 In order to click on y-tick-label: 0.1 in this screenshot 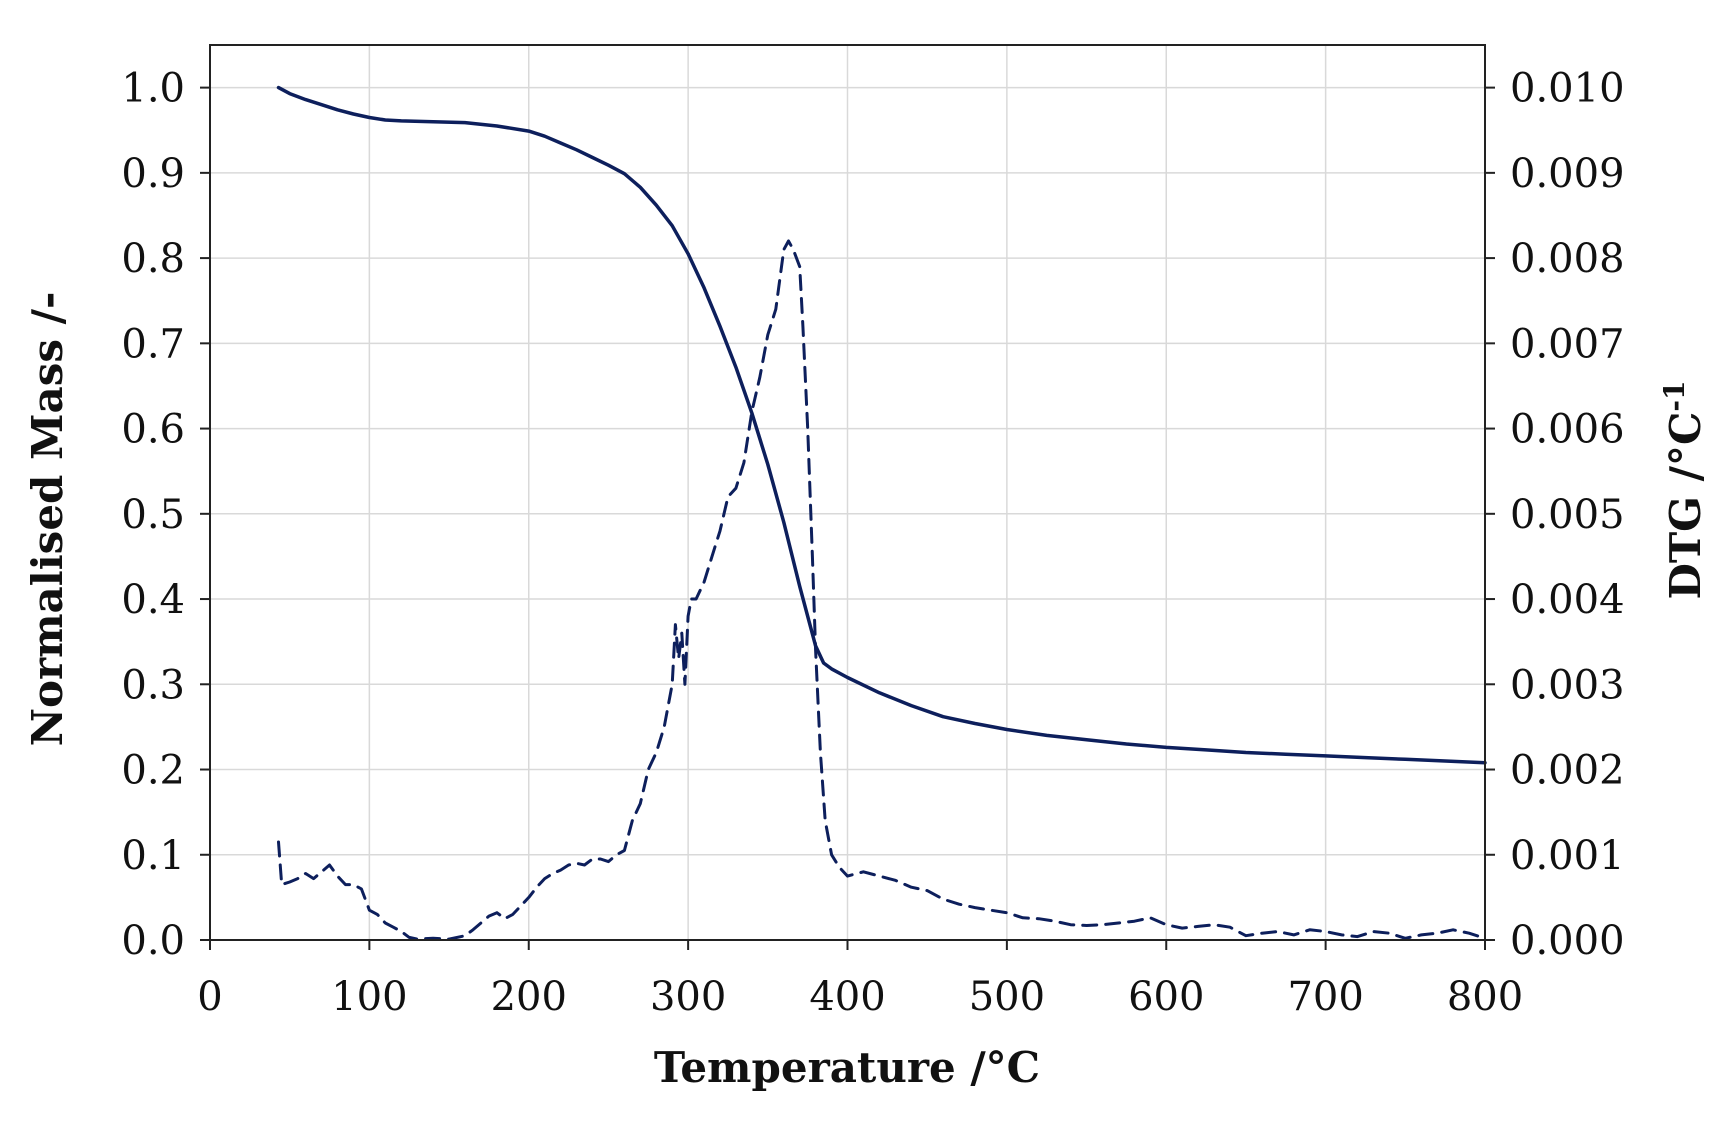, I will do `click(153, 856)`.